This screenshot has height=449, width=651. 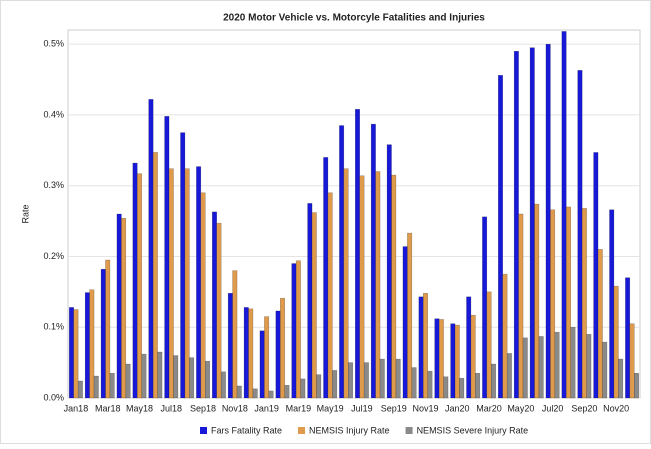 I want to click on x-tick-label: Mar18, so click(x=108, y=408).